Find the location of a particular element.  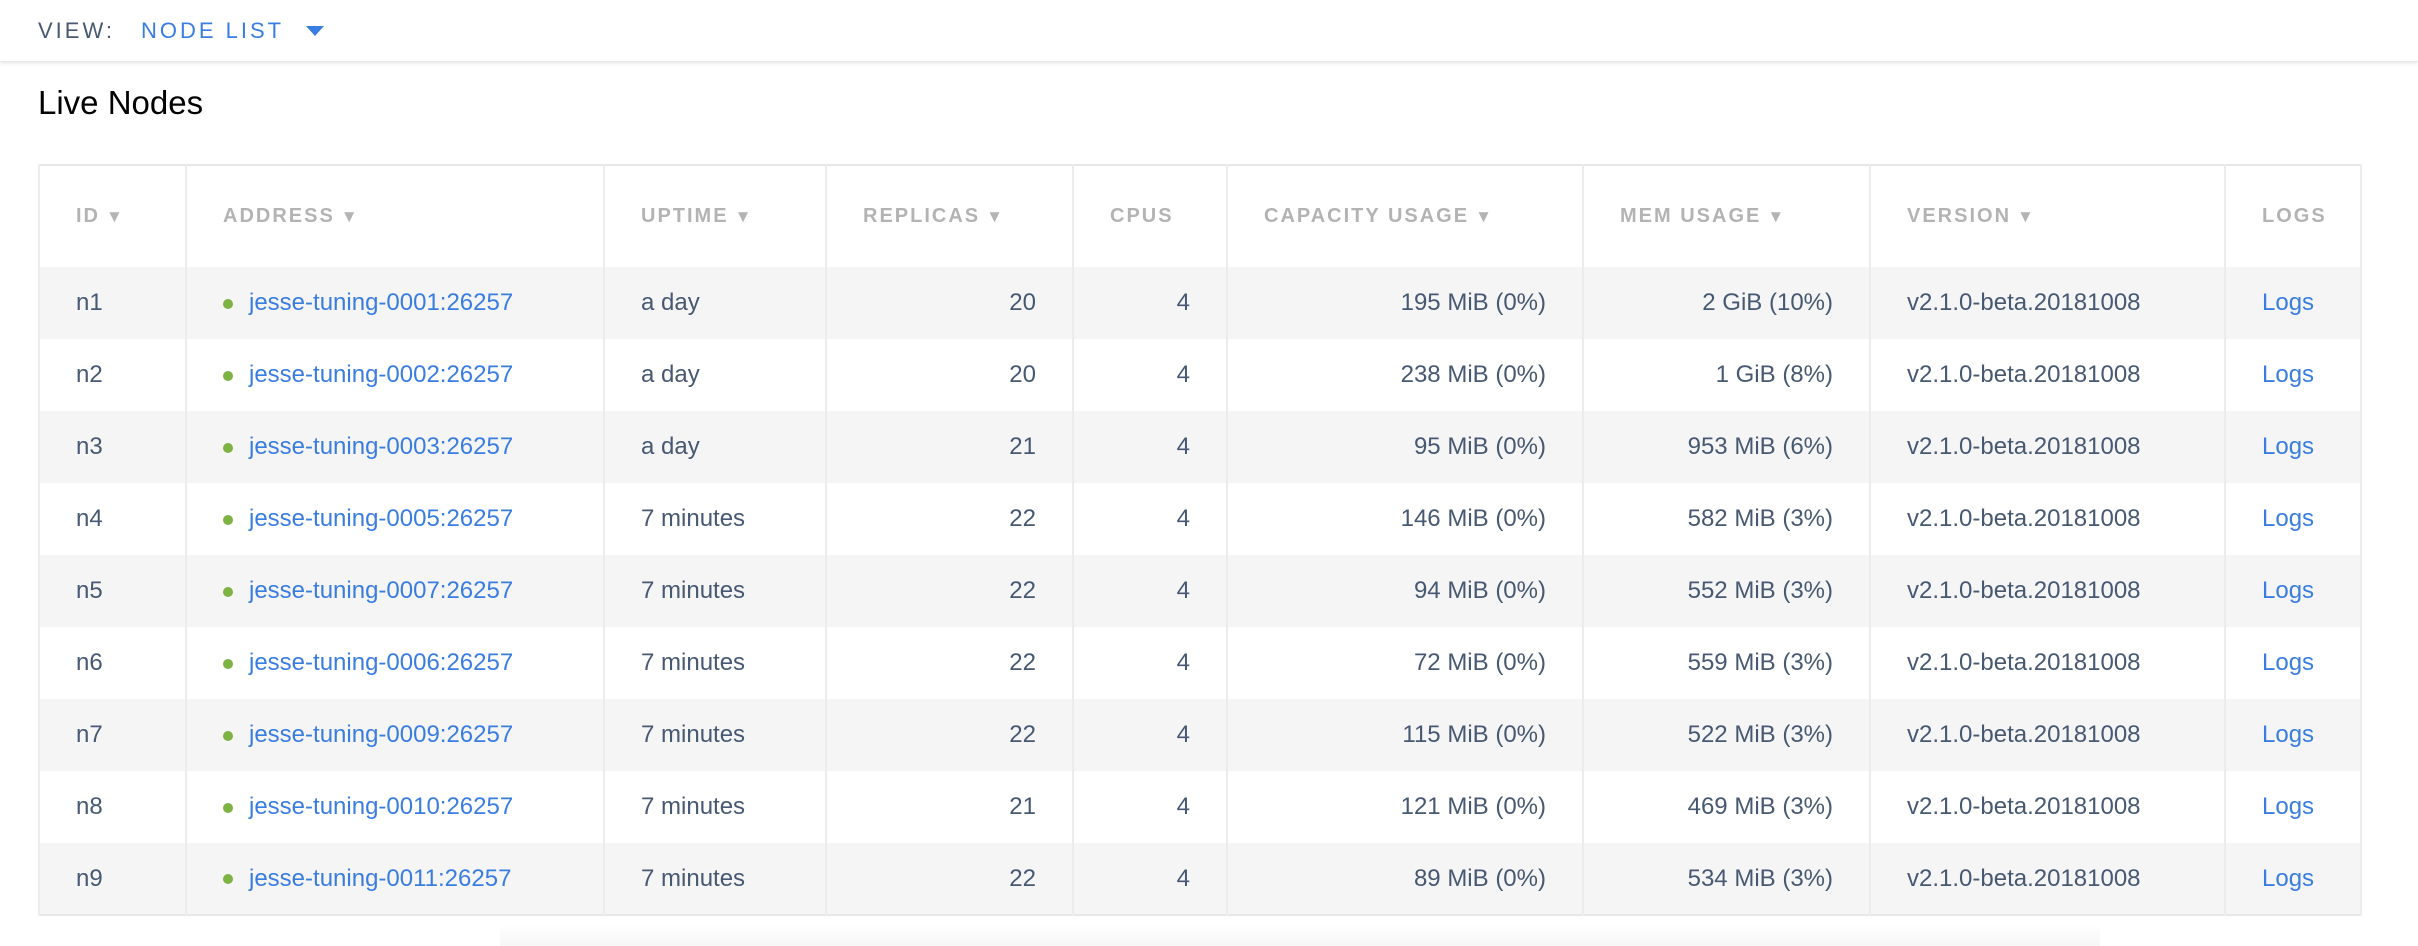

cell-mem: 559 MiB (3%) is located at coordinates (1726, 663).